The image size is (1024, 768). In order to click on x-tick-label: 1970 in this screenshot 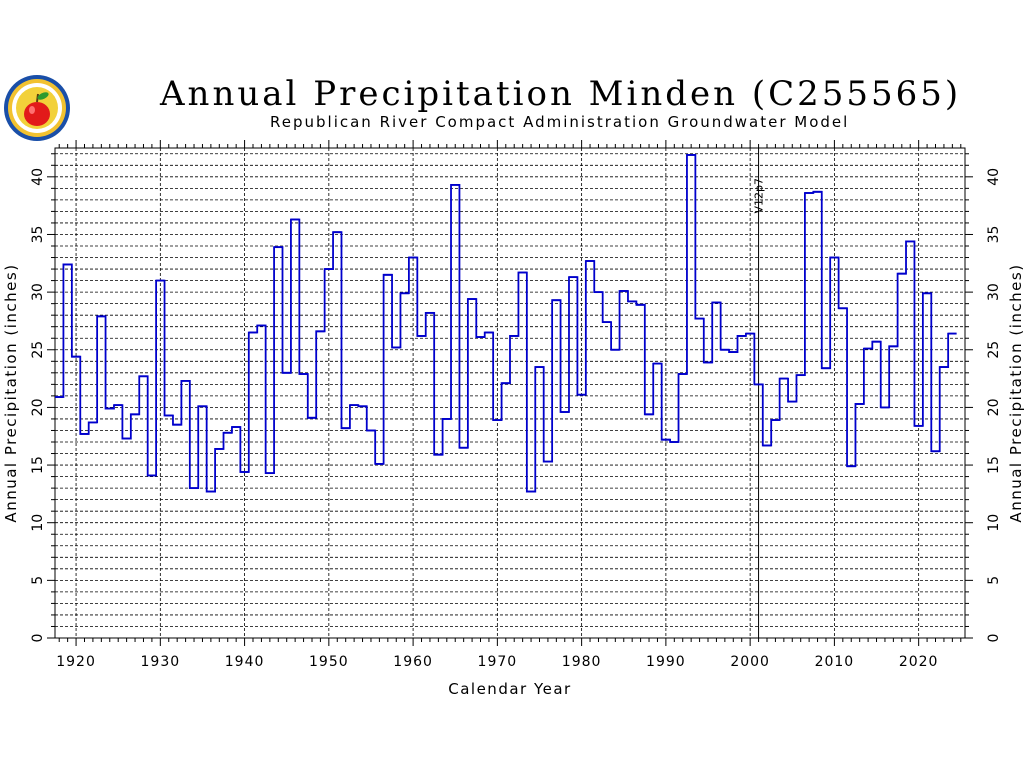, I will do `click(498, 662)`.